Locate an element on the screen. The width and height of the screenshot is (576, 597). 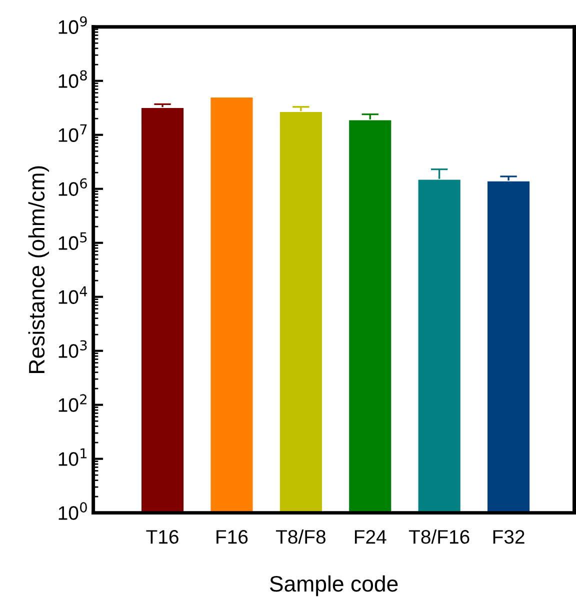
y-tick-label: 10$^{9}$ is located at coordinates (72, 25).